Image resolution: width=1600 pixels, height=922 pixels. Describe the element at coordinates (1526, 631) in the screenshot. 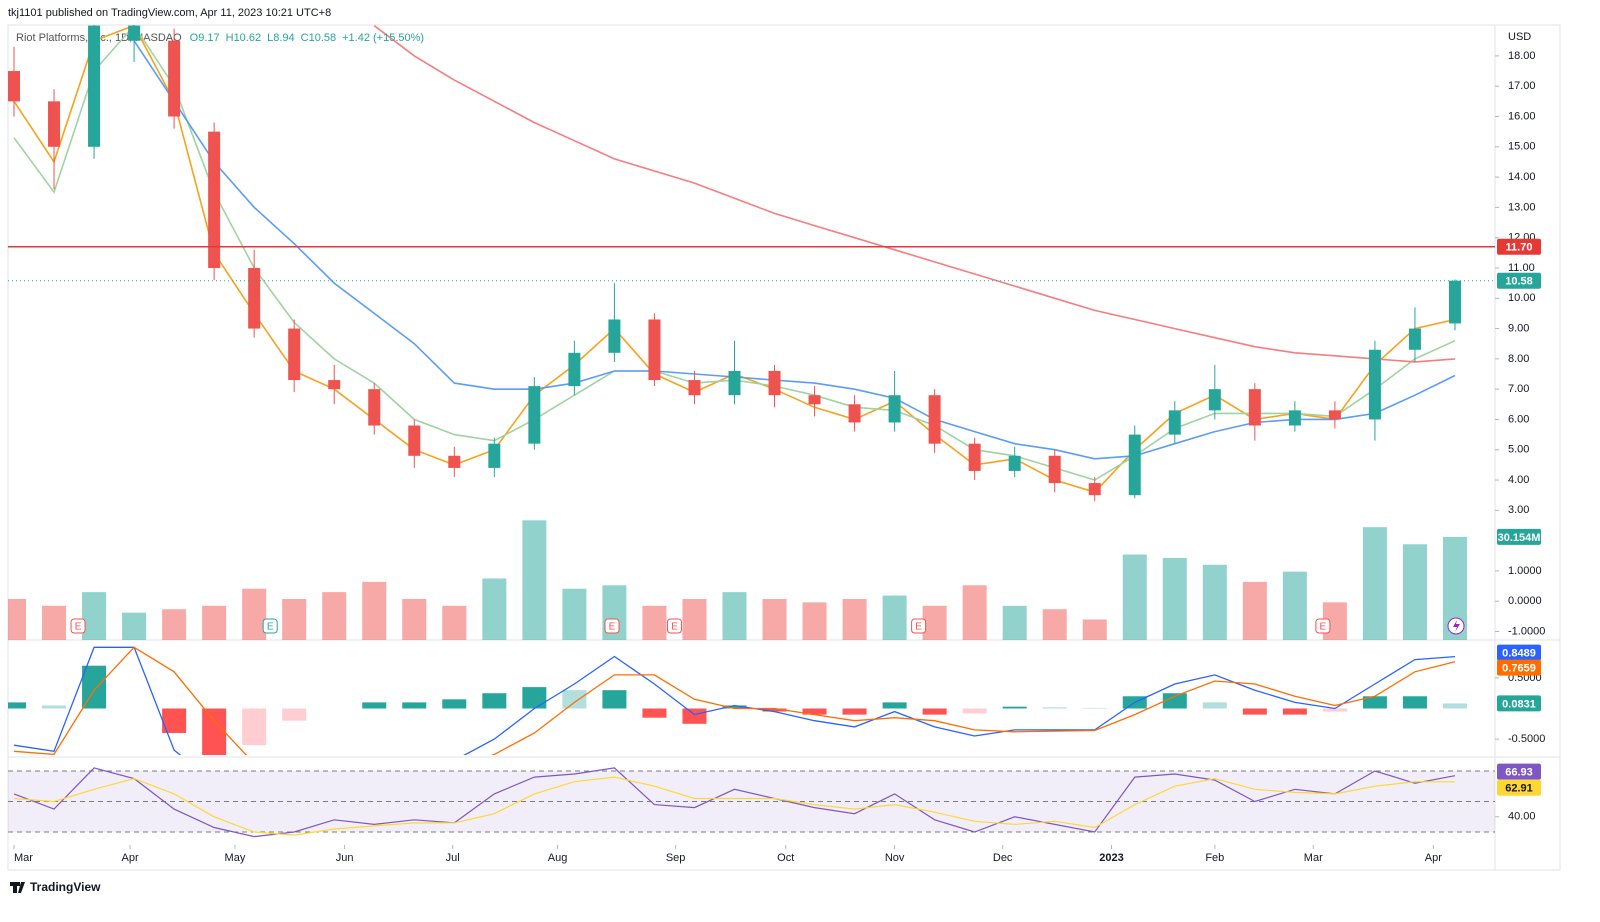

I see `y-tick-label: -1.0000` at that location.